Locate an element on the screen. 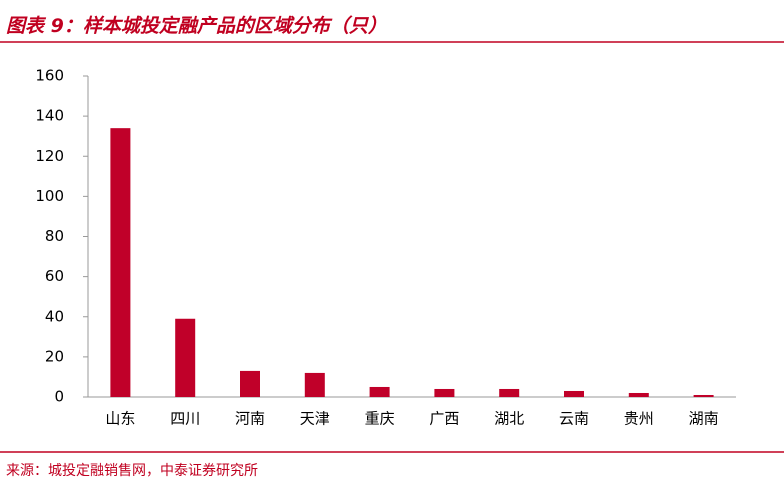  x-tick-label: 广西 is located at coordinates (444, 419).